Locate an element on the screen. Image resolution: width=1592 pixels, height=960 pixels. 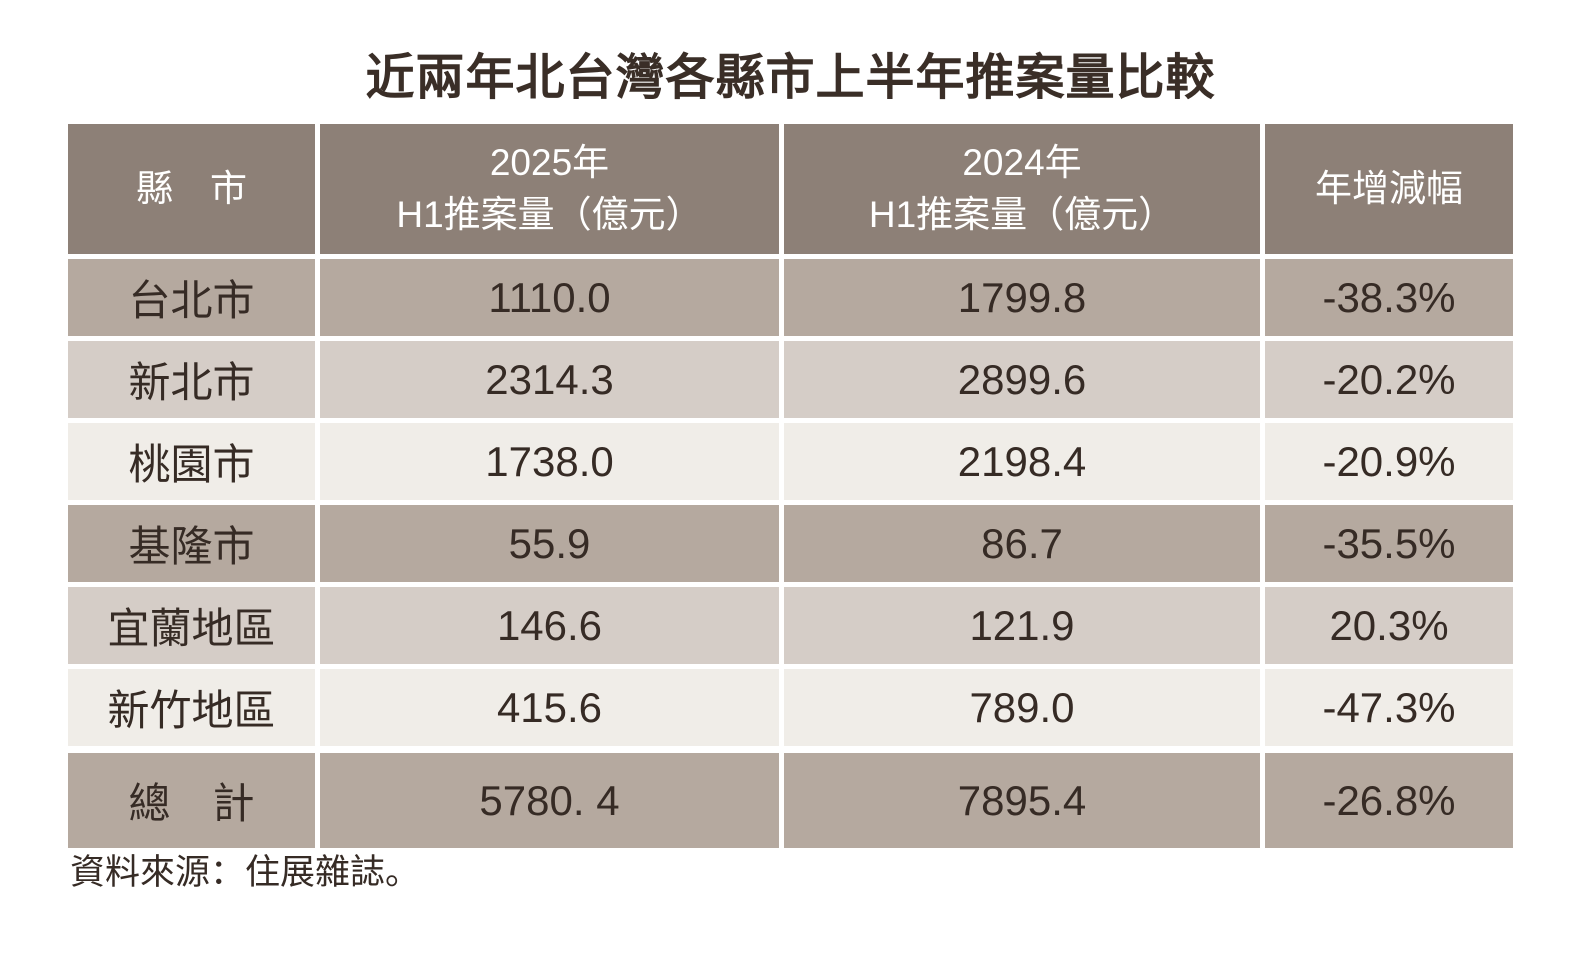
region-cell: 新竹地區 is located at coordinates (191, 707).